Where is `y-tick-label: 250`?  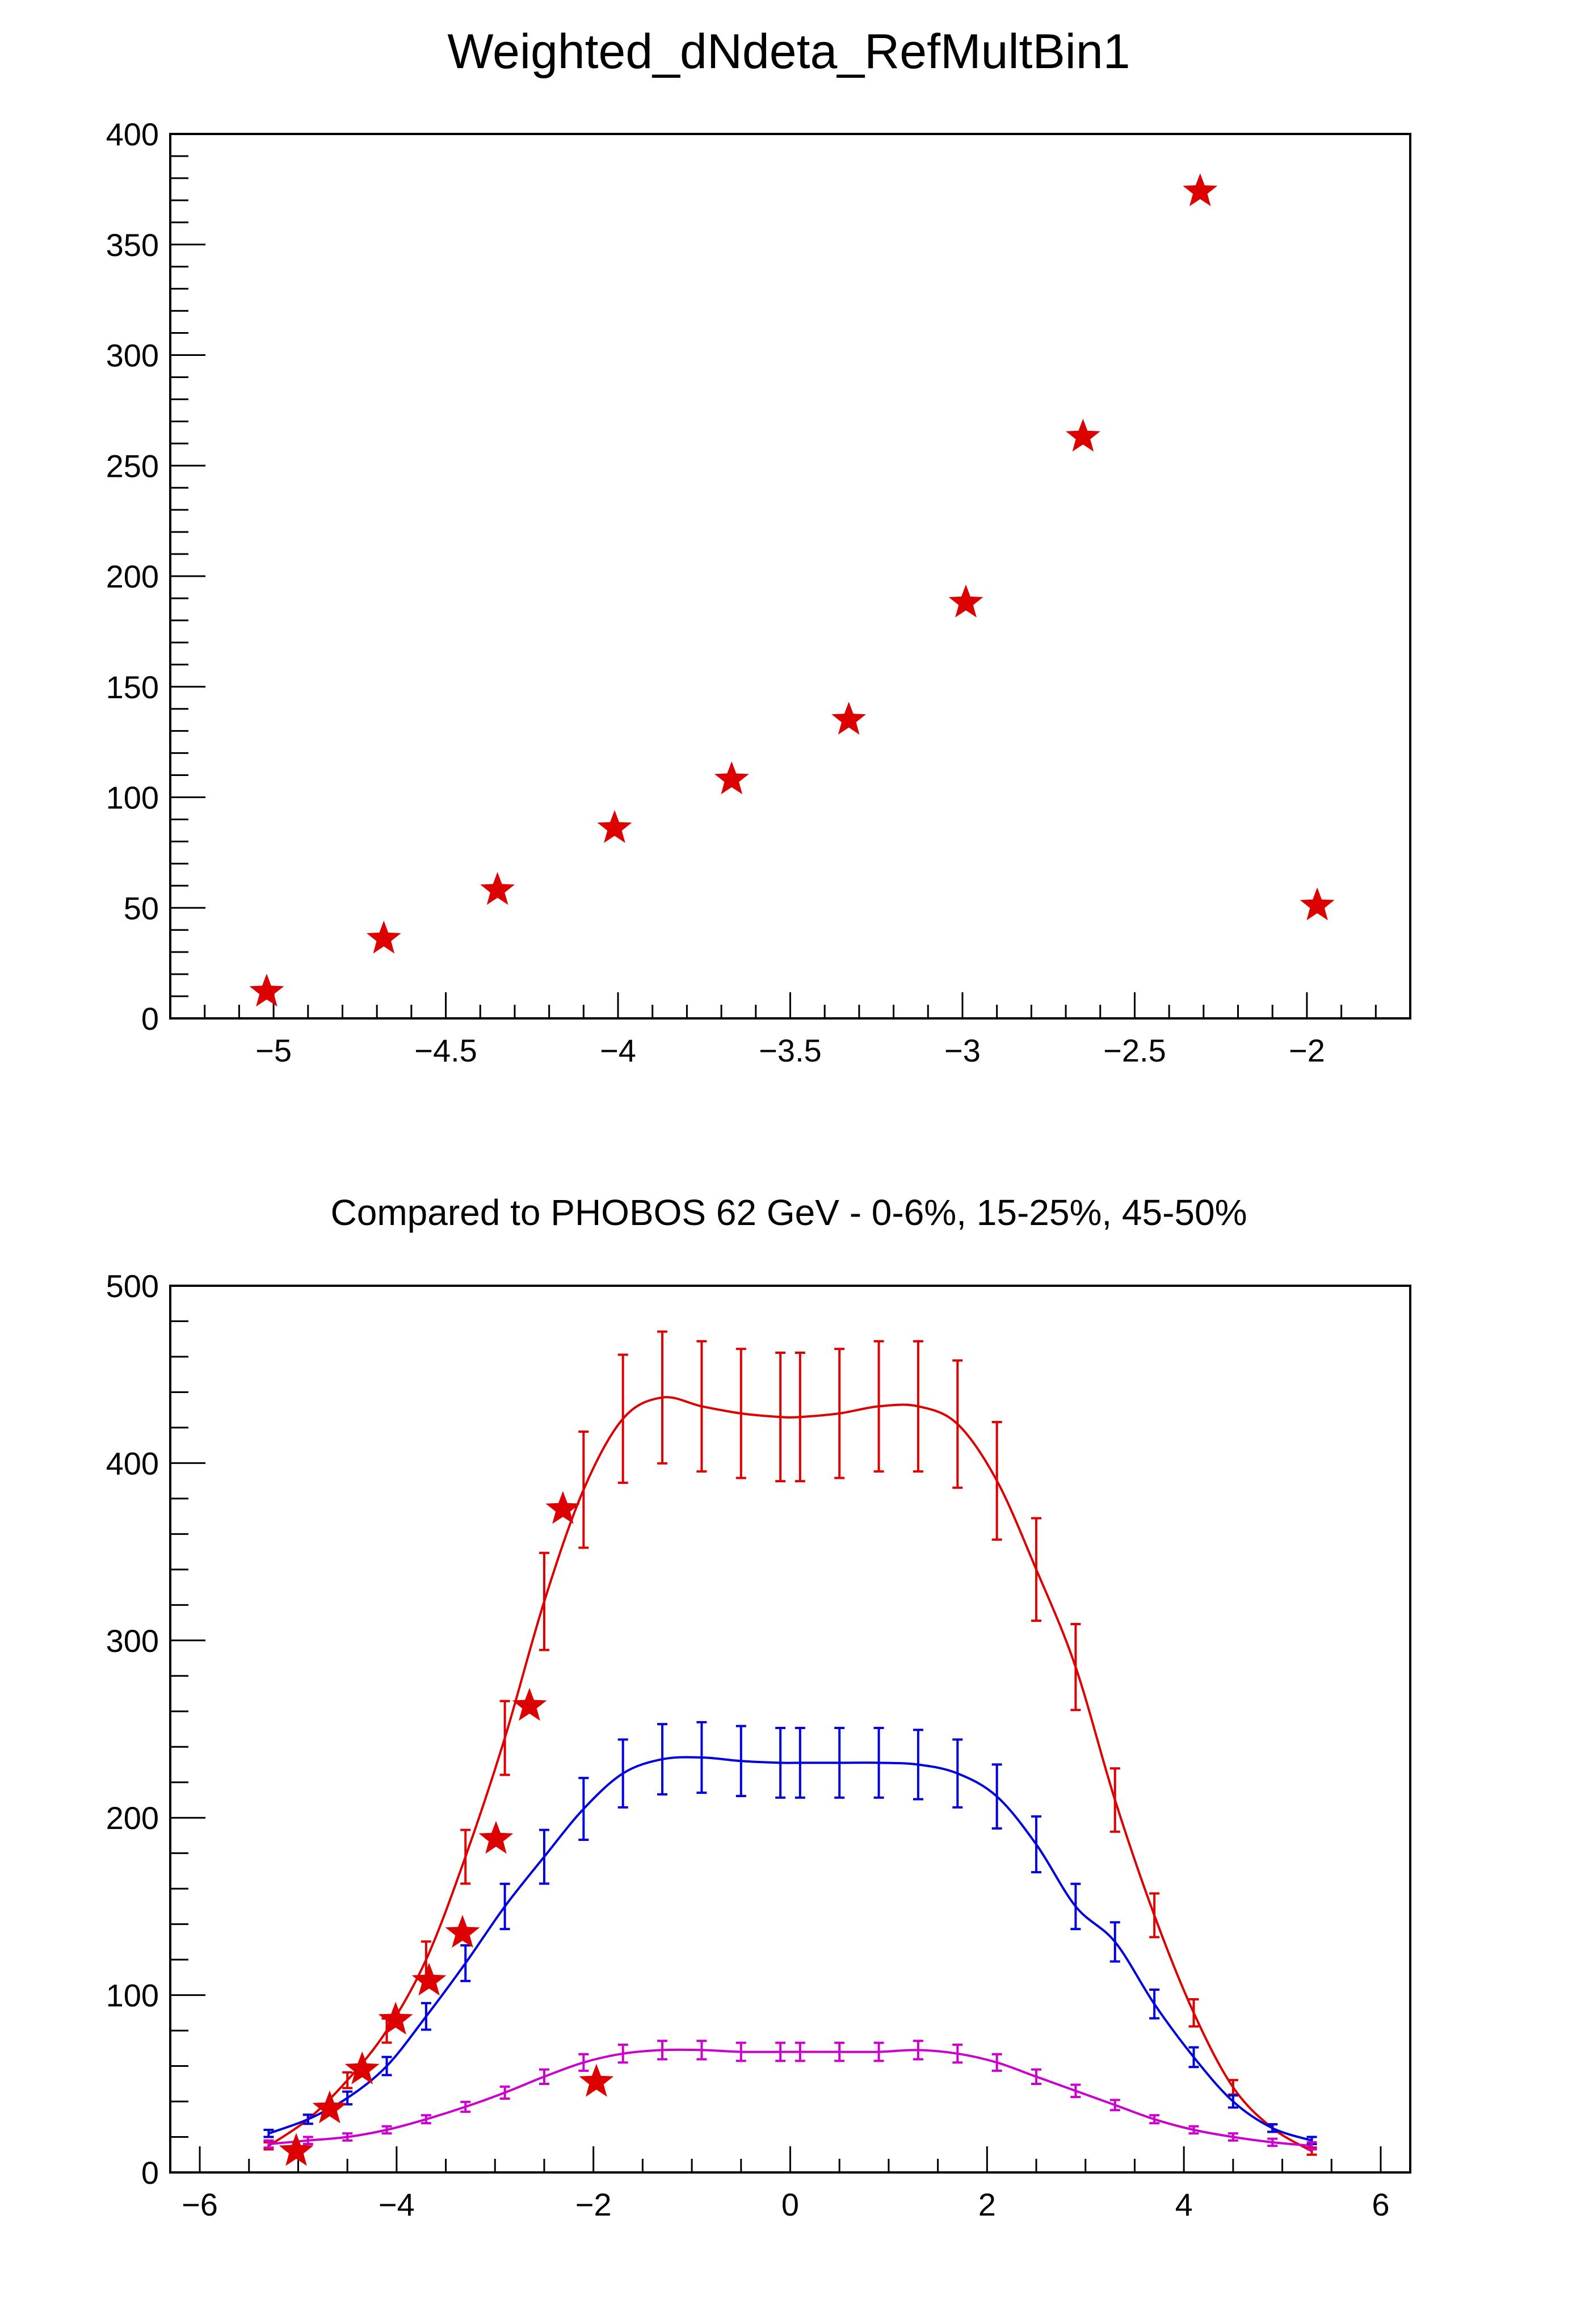
y-tick-label: 250 is located at coordinates (132, 466).